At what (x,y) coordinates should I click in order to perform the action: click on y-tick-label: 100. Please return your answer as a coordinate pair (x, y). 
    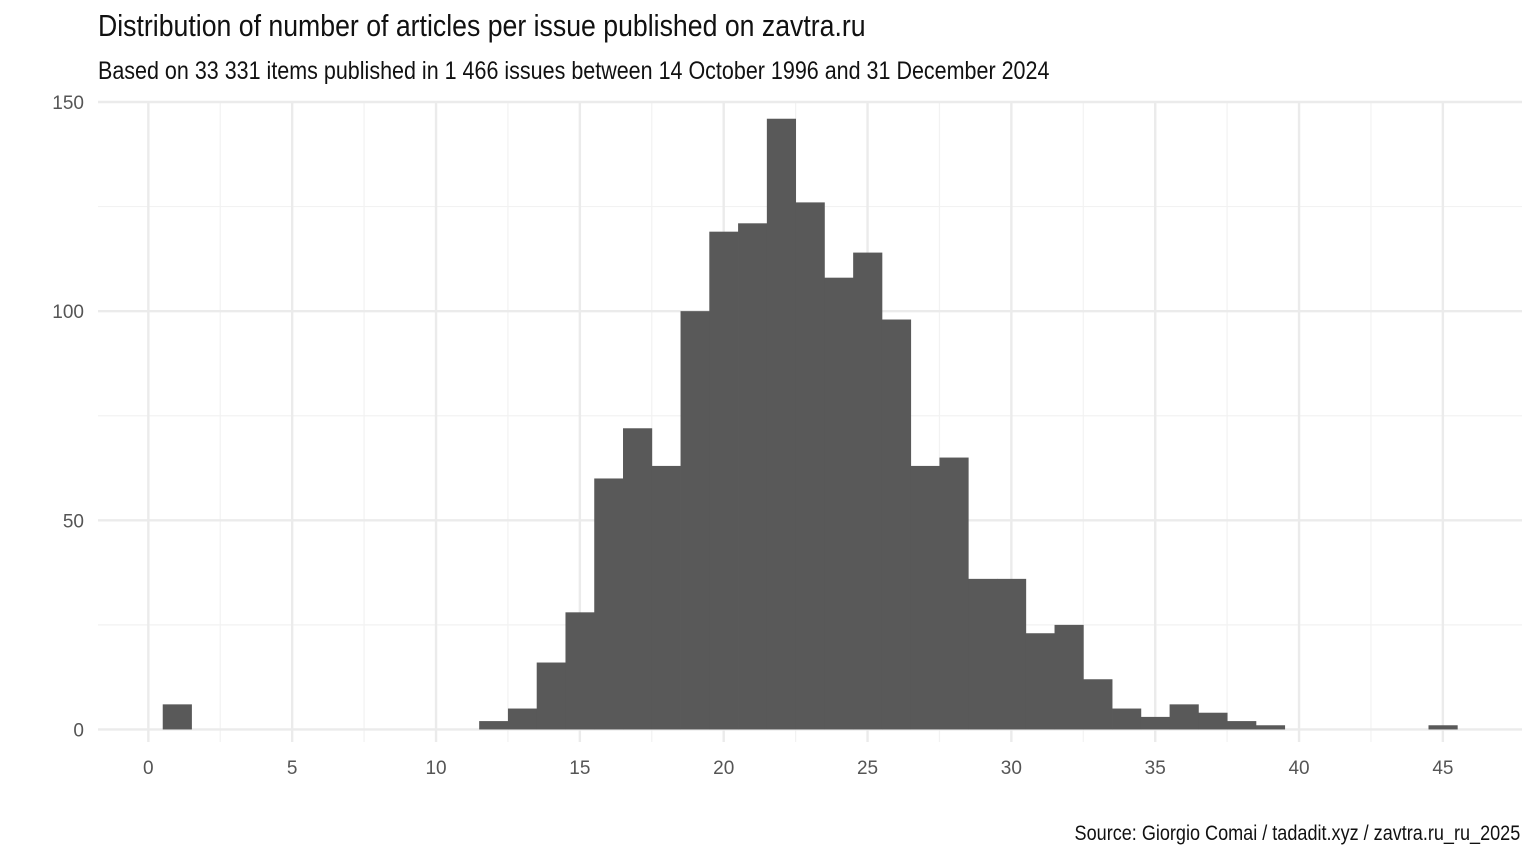
    Looking at the image, I should click on (68, 312).